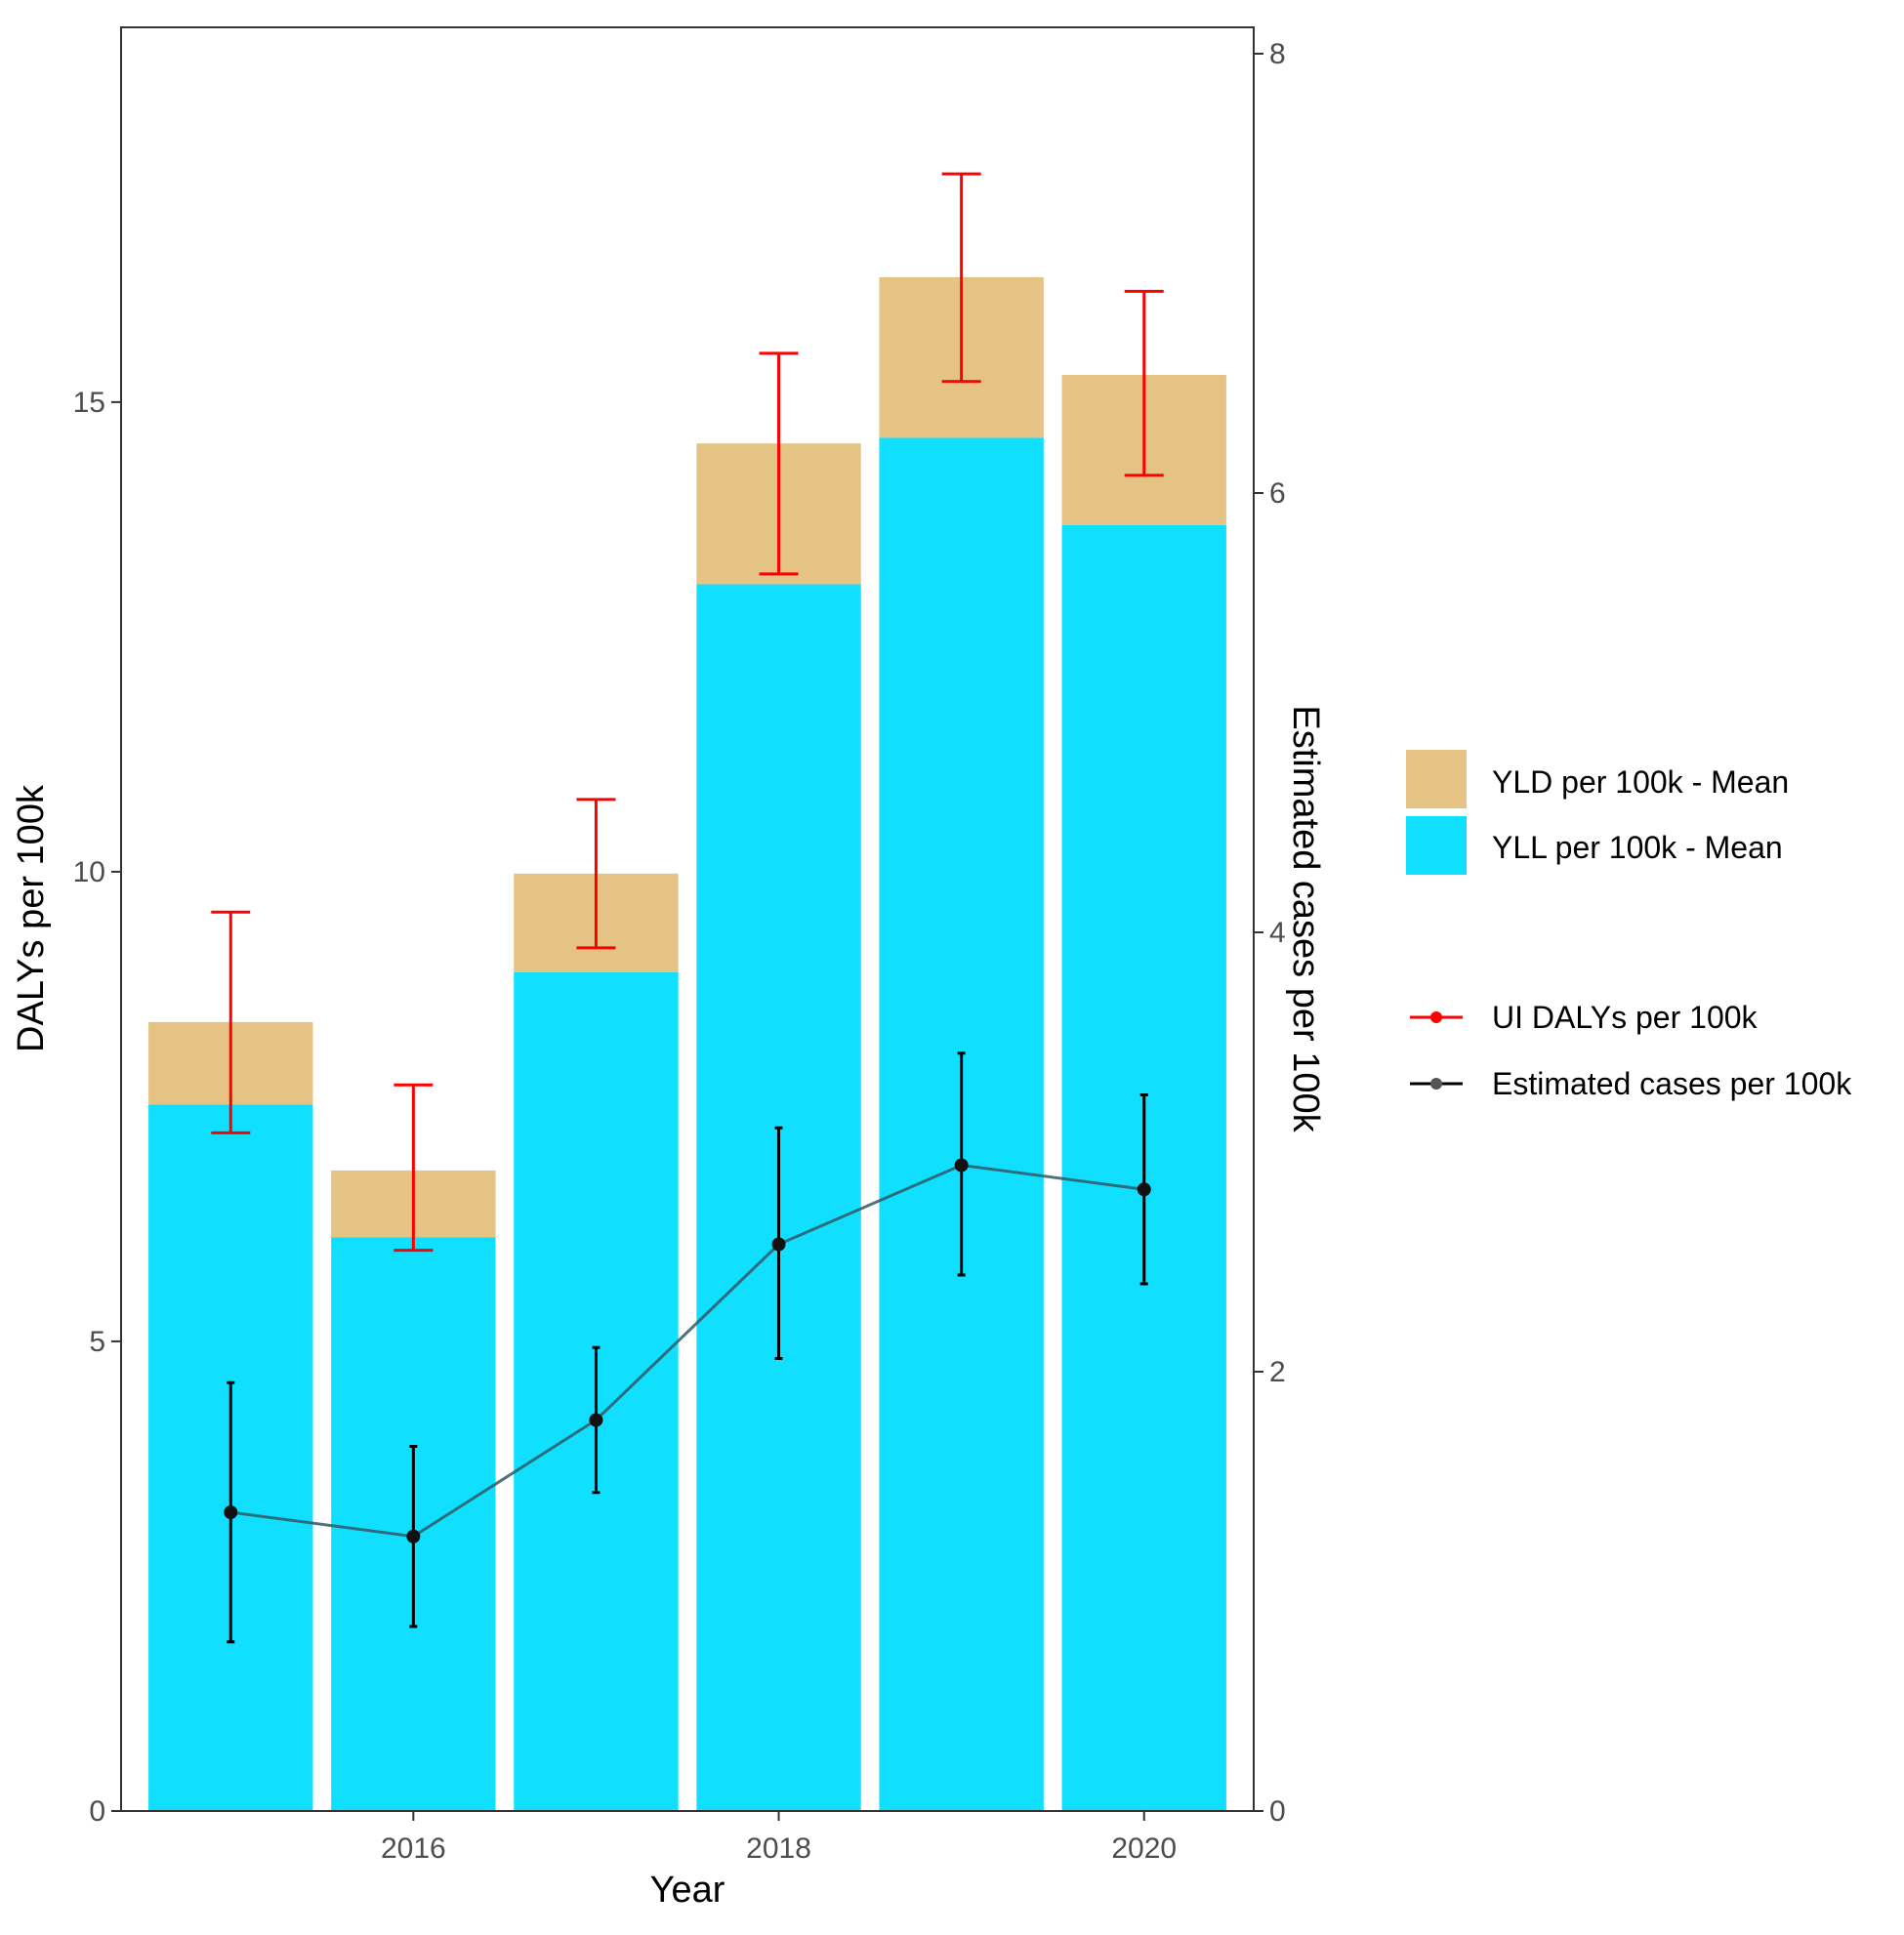  I want to click on x-tick-label-2020: 2020, so click(1144, 1848).